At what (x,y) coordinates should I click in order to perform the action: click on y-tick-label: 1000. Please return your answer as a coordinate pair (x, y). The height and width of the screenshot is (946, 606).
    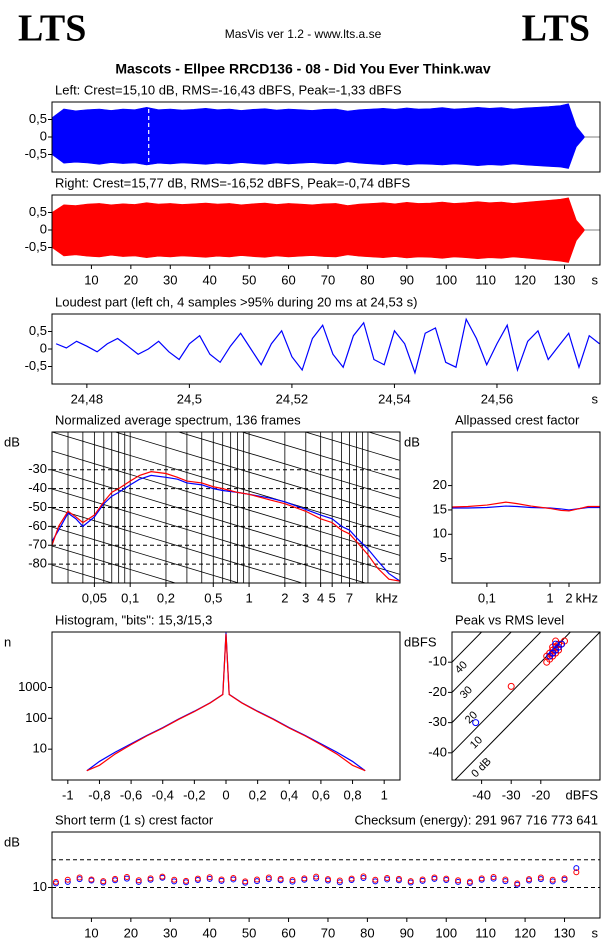
    Looking at the image, I should click on (32, 686).